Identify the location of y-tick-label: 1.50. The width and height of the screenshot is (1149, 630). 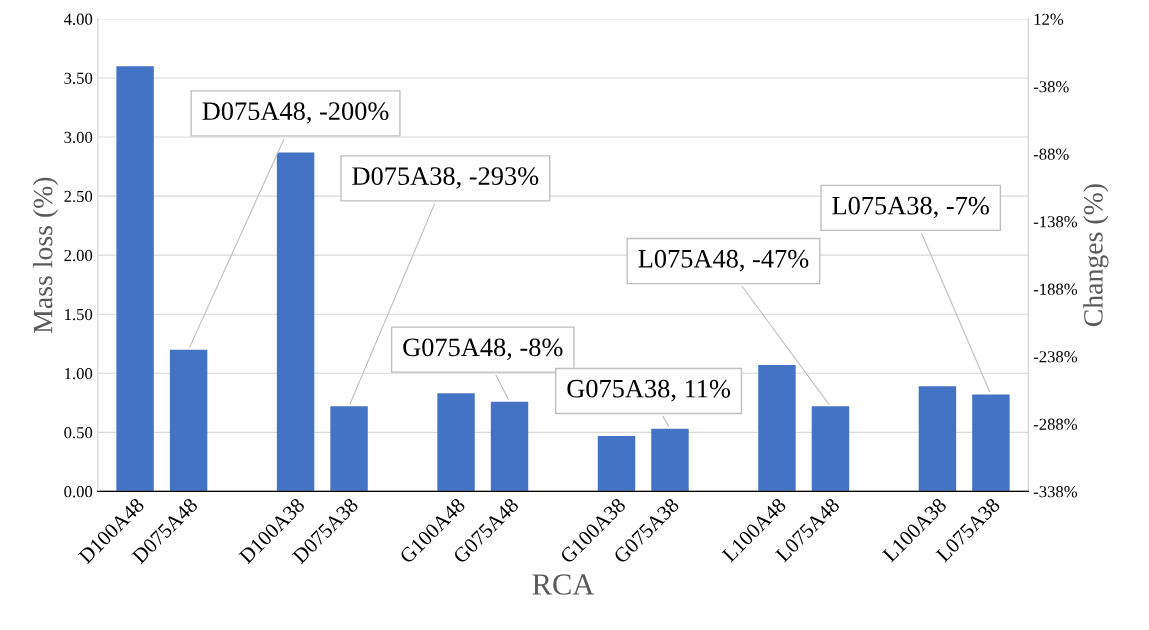
(79, 314).